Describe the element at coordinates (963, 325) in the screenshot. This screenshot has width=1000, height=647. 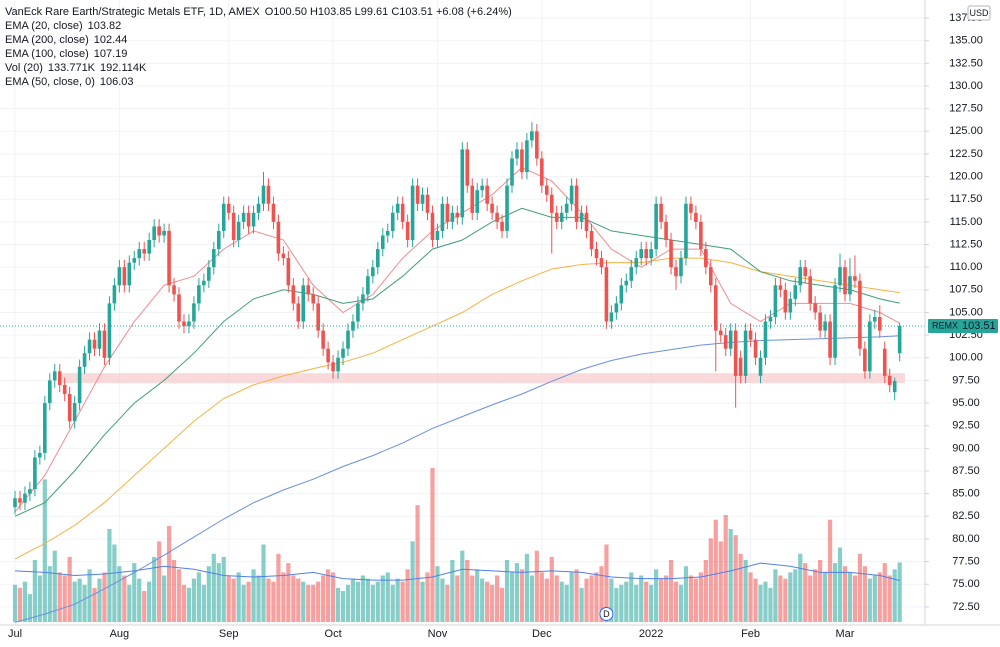
I see `price-tag` at that location.